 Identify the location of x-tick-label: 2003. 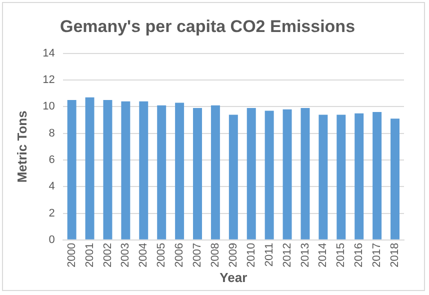
(126, 255).